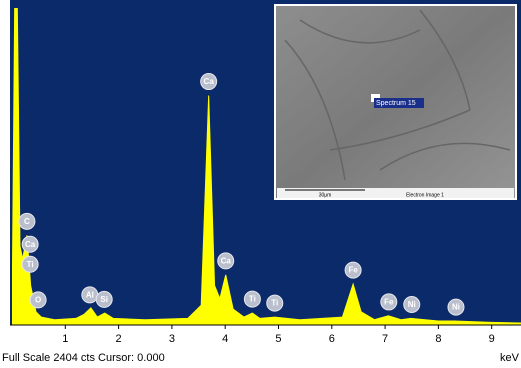  I want to click on x-tick-label: 1, so click(65, 339).